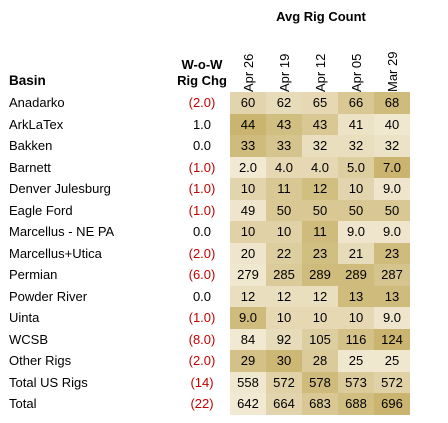 The width and height of the screenshot is (448, 423). Describe the element at coordinates (356, 253) in the screenshot. I see `rig-count-cell: 21` at that location.